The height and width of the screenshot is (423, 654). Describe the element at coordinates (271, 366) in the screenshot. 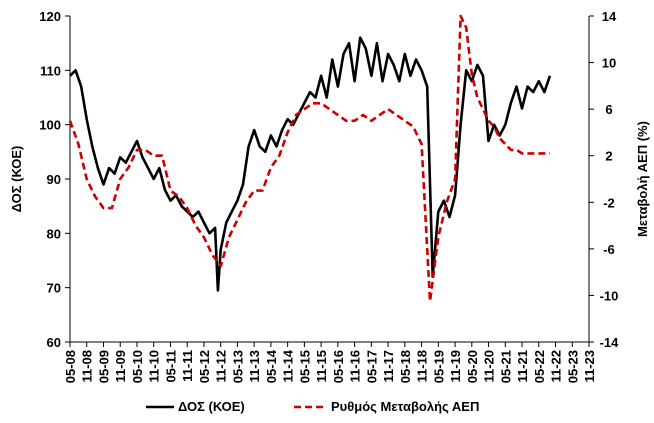

I see `x-tick-label: 05-14` at that location.